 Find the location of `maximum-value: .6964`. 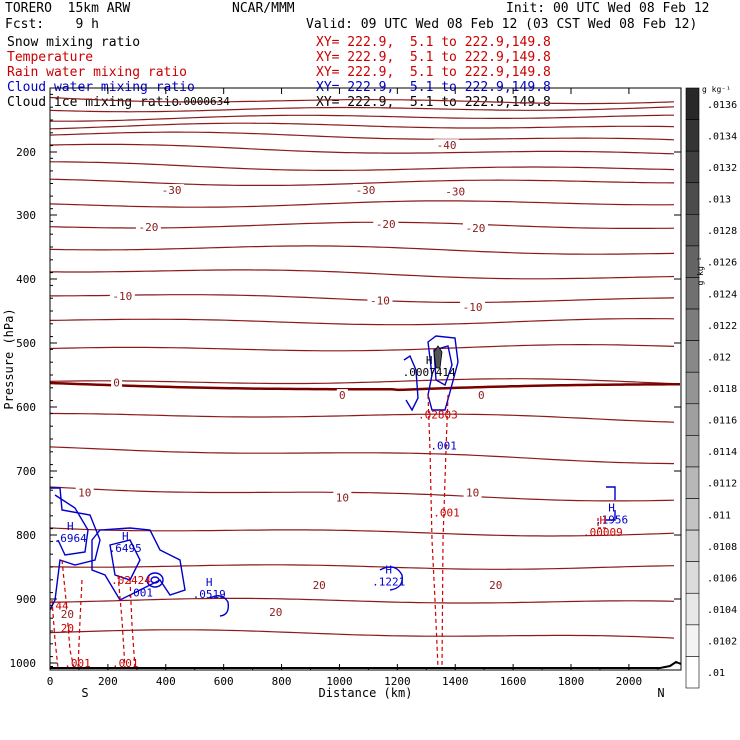

maximum-value: .6964 is located at coordinates (70, 538).